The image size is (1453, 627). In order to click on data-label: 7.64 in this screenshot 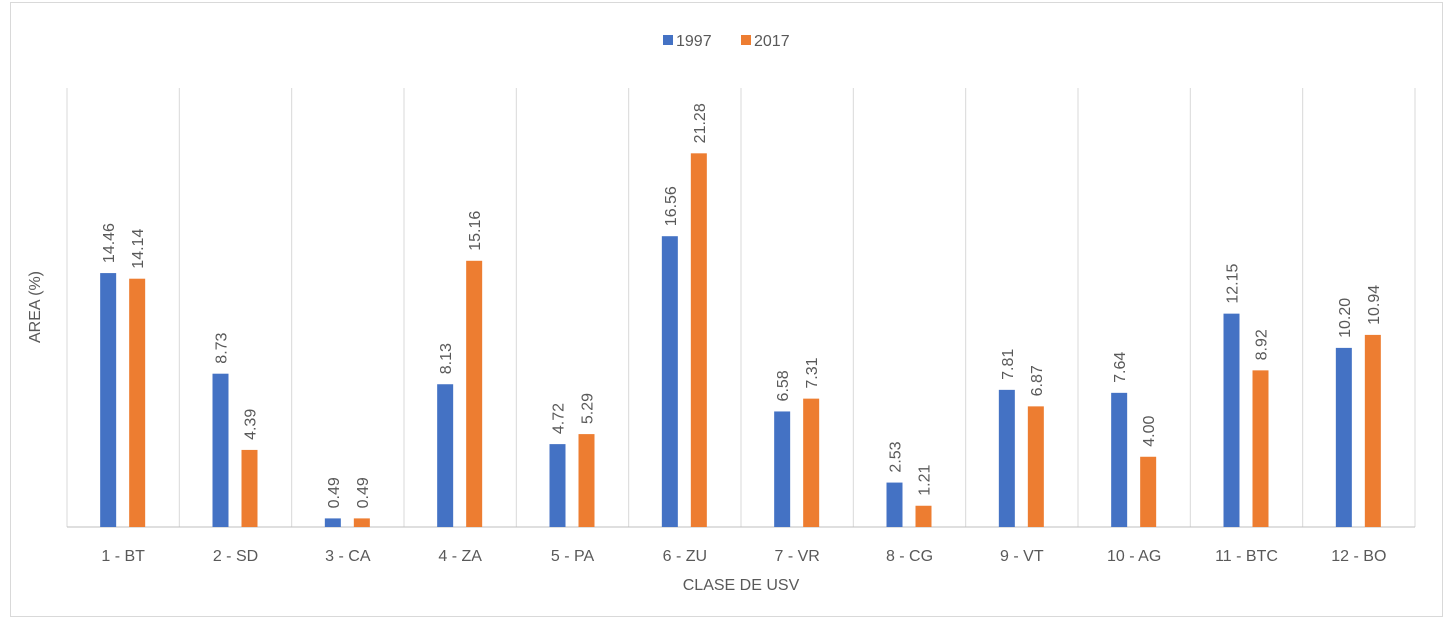, I will do `click(1120, 367)`.